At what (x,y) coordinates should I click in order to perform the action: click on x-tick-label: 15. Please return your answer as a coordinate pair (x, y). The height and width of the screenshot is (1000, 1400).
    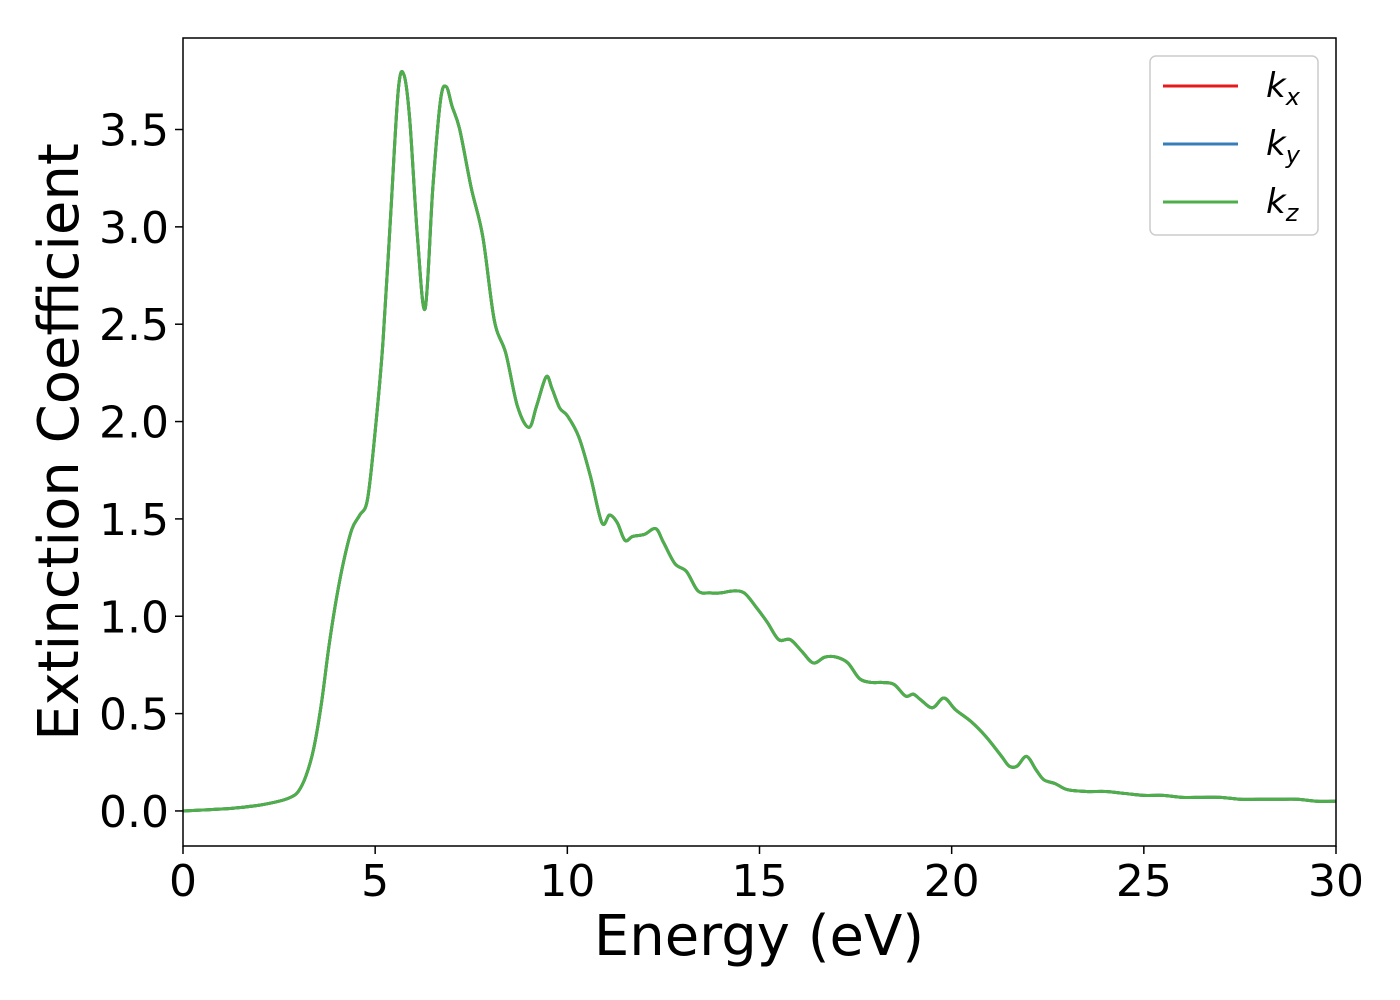
    Looking at the image, I should click on (760, 881).